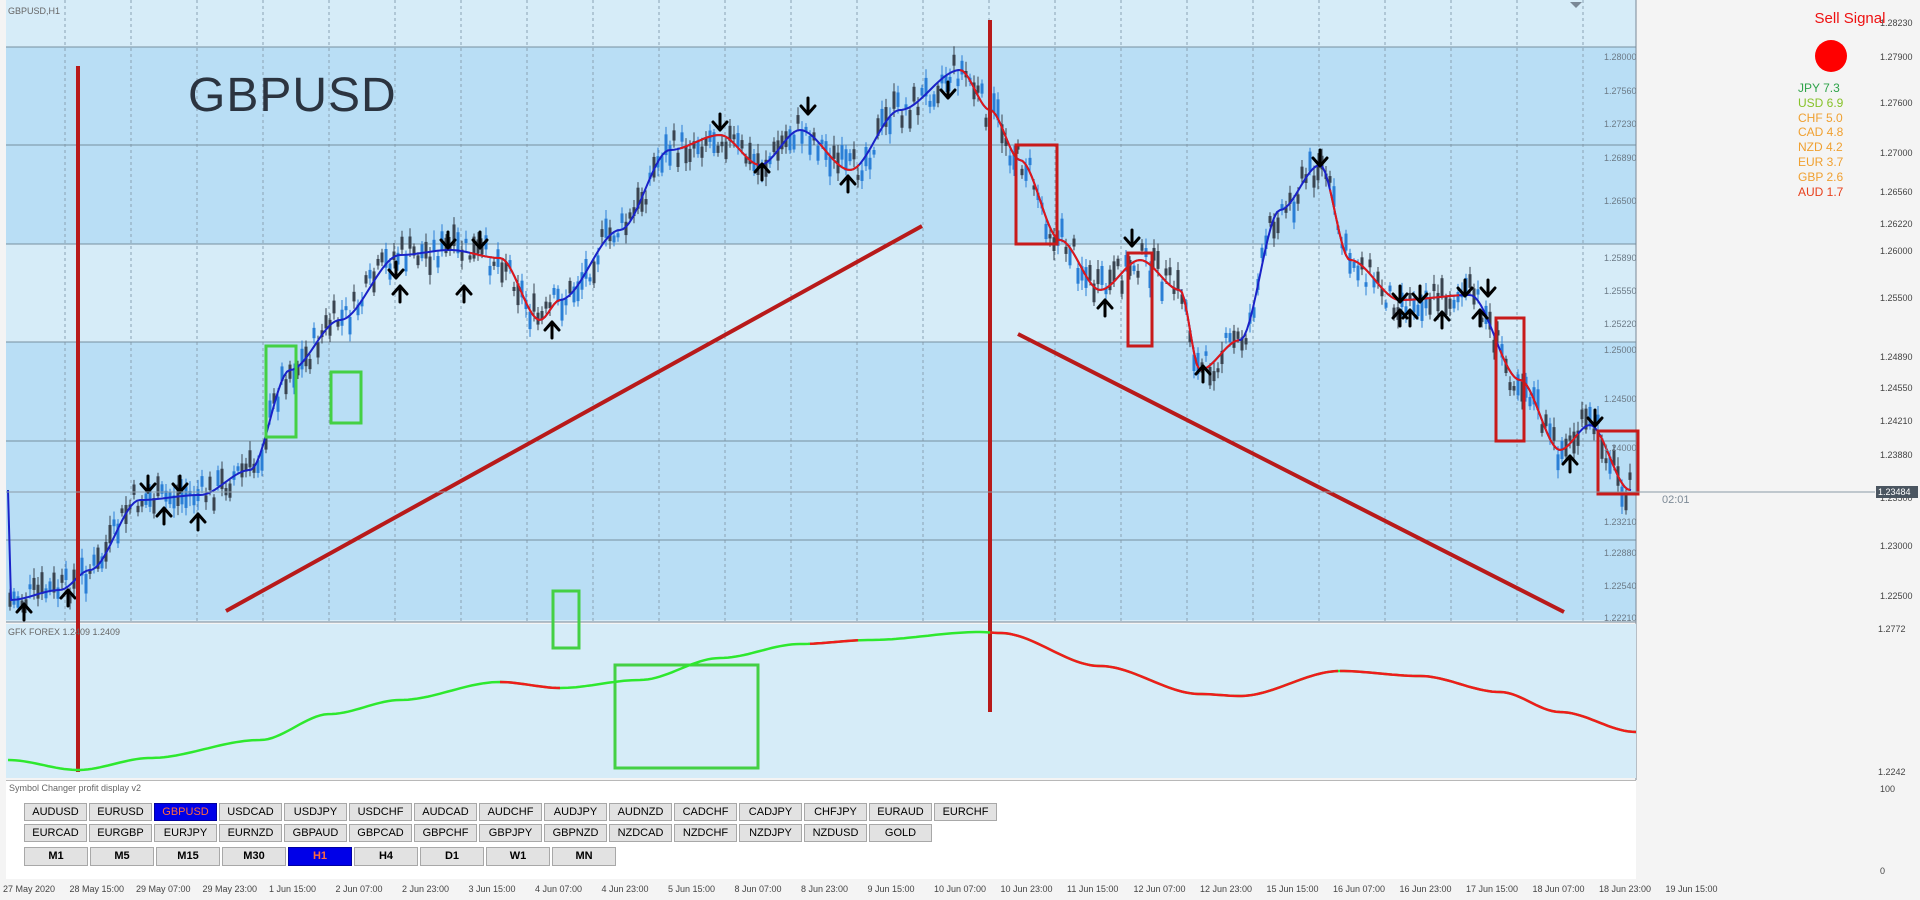 This screenshot has width=1920, height=900. Describe the element at coordinates (510, 812) in the screenshot. I see `symbol-audchf-button: AUDCHF` at that location.